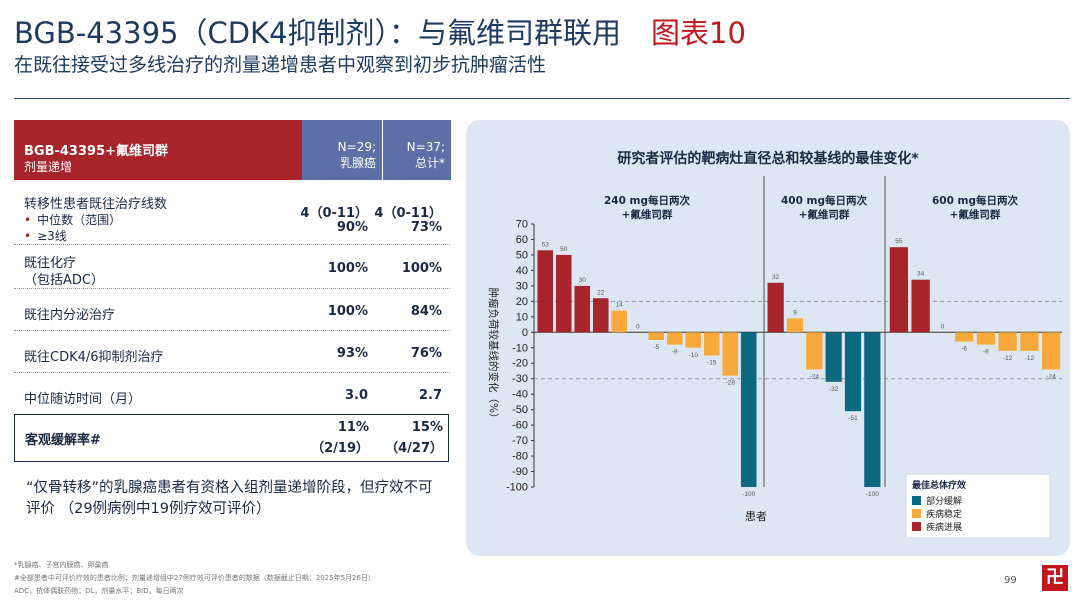 The width and height of the screenshot is (1080, 603). I want to click on footer-note-1: *乳腺癌、子宫内膜癌、卵巢癌, so click(61, 565).